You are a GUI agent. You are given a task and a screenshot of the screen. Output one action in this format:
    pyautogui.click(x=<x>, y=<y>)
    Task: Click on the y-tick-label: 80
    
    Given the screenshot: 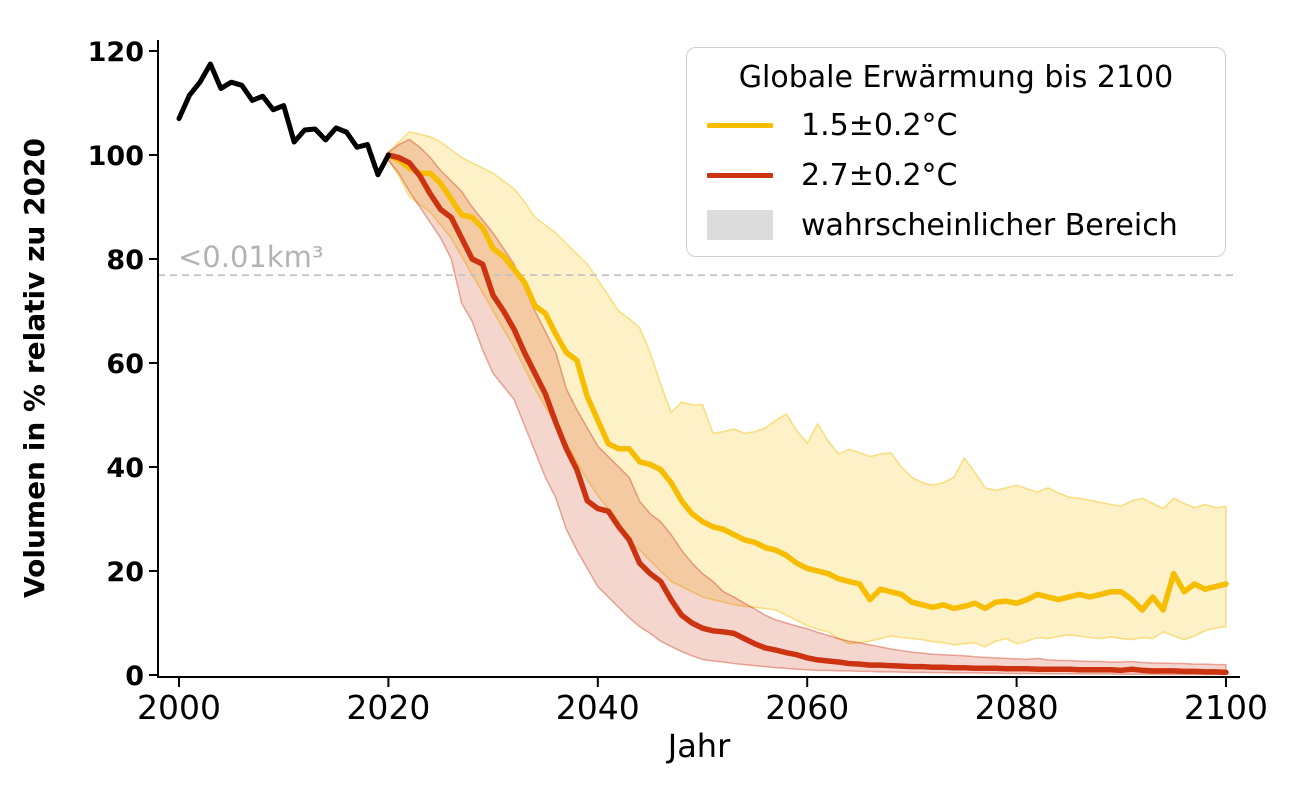 What is the action you would take?
    pyautogui.click(x=125, y=260)
    